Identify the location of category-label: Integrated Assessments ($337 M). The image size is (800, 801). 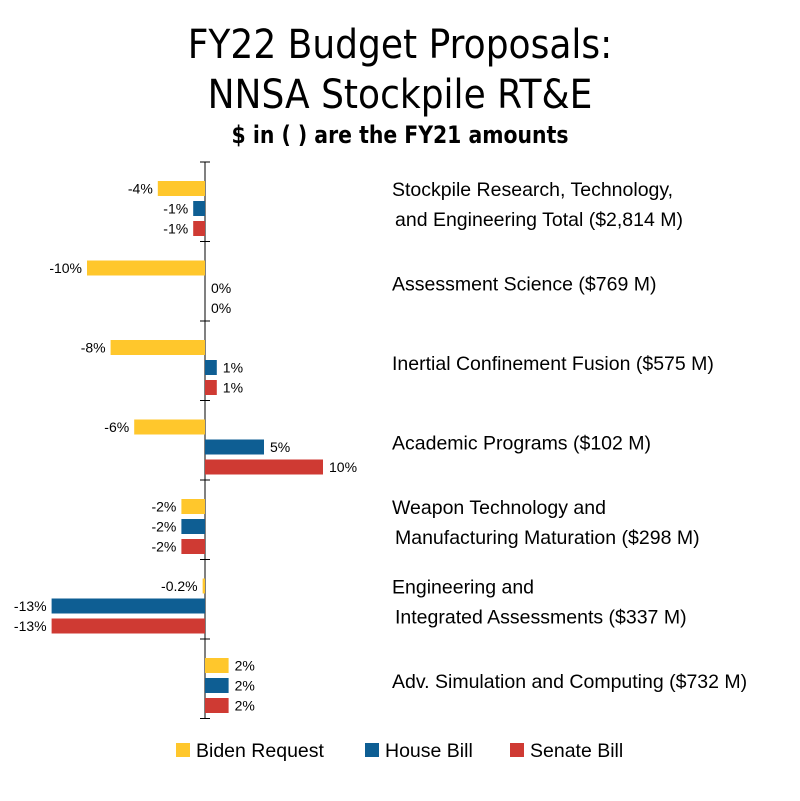
(541, 617).